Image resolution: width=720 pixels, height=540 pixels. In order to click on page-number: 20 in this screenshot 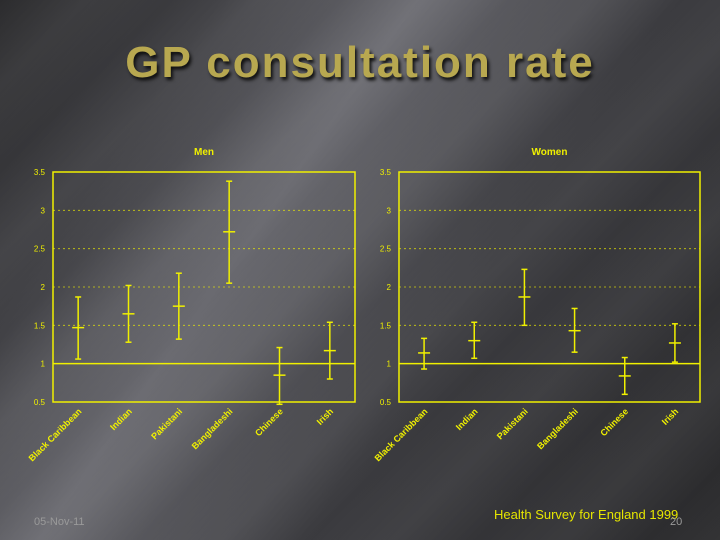, I will do `click(676, 522)`.